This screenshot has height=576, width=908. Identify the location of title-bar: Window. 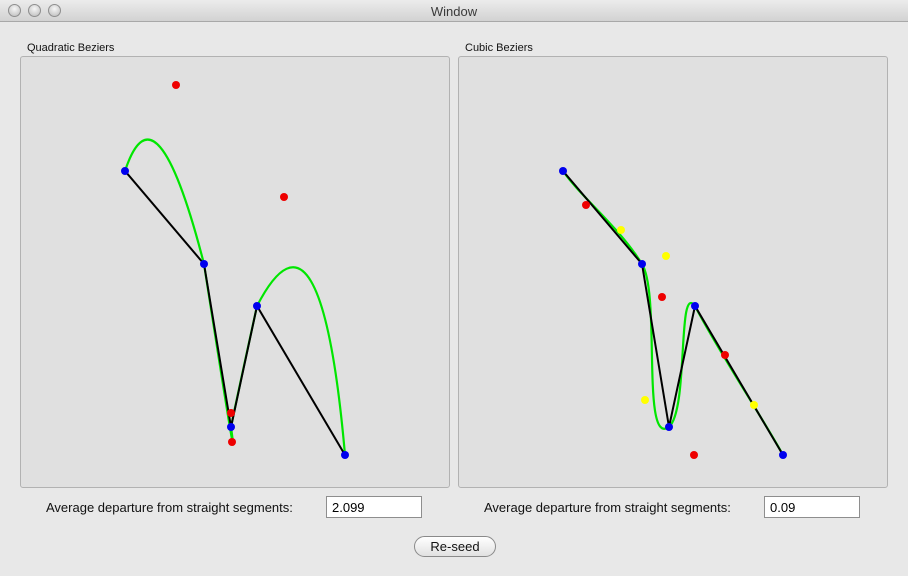
(454, 11).